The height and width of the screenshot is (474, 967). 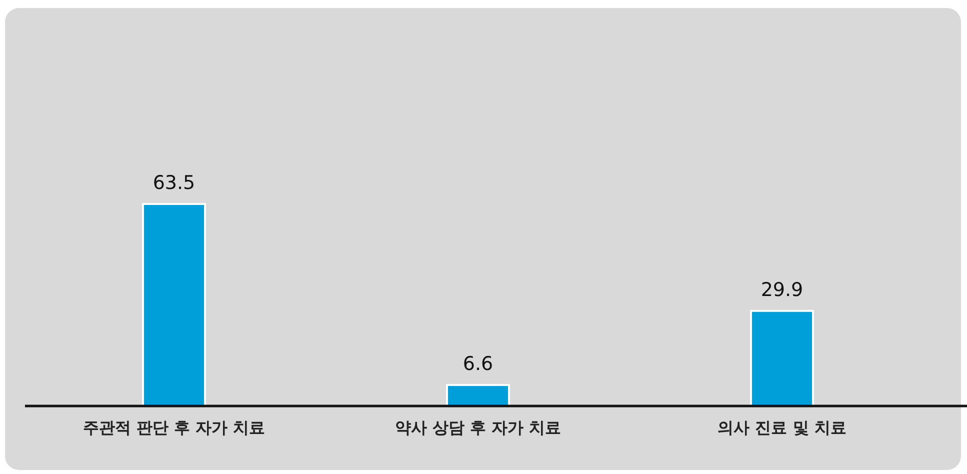 What do you see at coordinates (478, 364) in the screenshot?
I see `data-label: 6.6` at bounding box center [478, 364].